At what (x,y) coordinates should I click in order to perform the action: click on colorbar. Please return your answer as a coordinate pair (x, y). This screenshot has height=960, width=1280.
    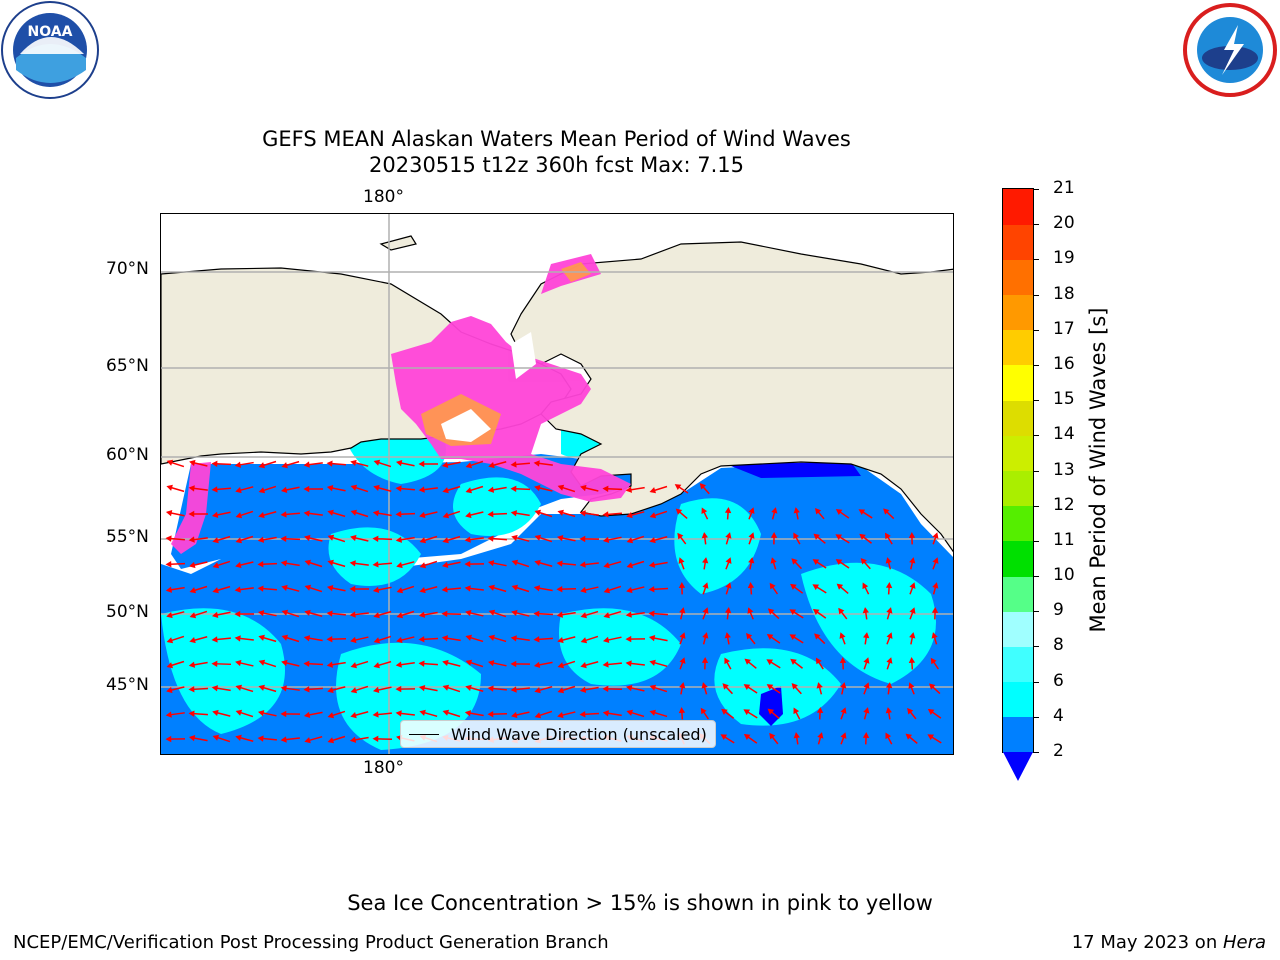
    Looking at the image, I should click on (1018, 470).